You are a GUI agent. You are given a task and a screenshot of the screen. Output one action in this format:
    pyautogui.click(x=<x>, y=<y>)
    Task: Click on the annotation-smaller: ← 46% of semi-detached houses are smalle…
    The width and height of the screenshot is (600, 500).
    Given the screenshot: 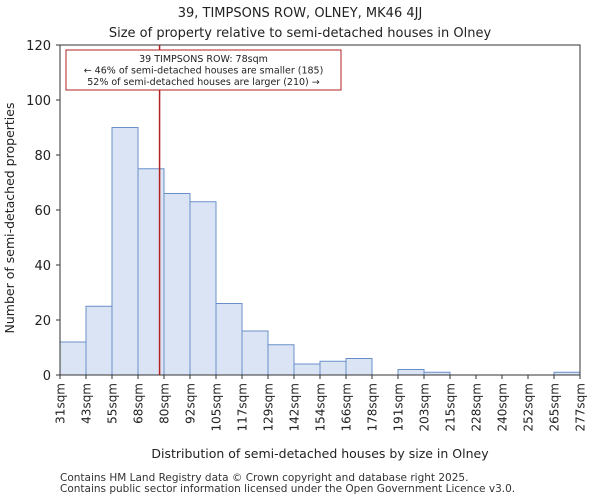 What is the action you would take?
    pyautogui.click(x=204, y=71)
    